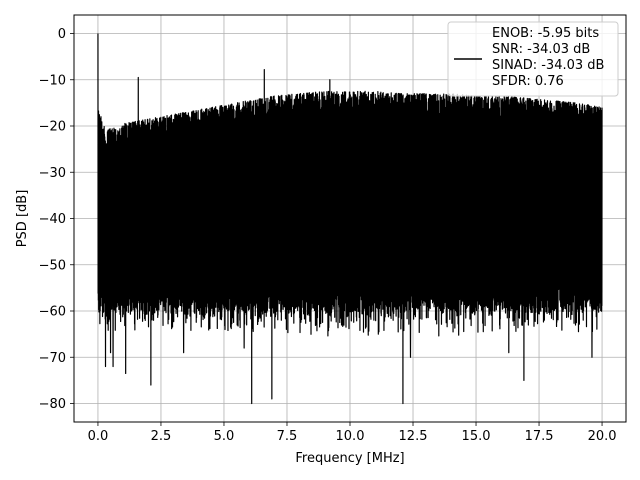 The width and height of the screenshot is (640, 480). I want to click on y-tick-label: 0, so click(62, 34).